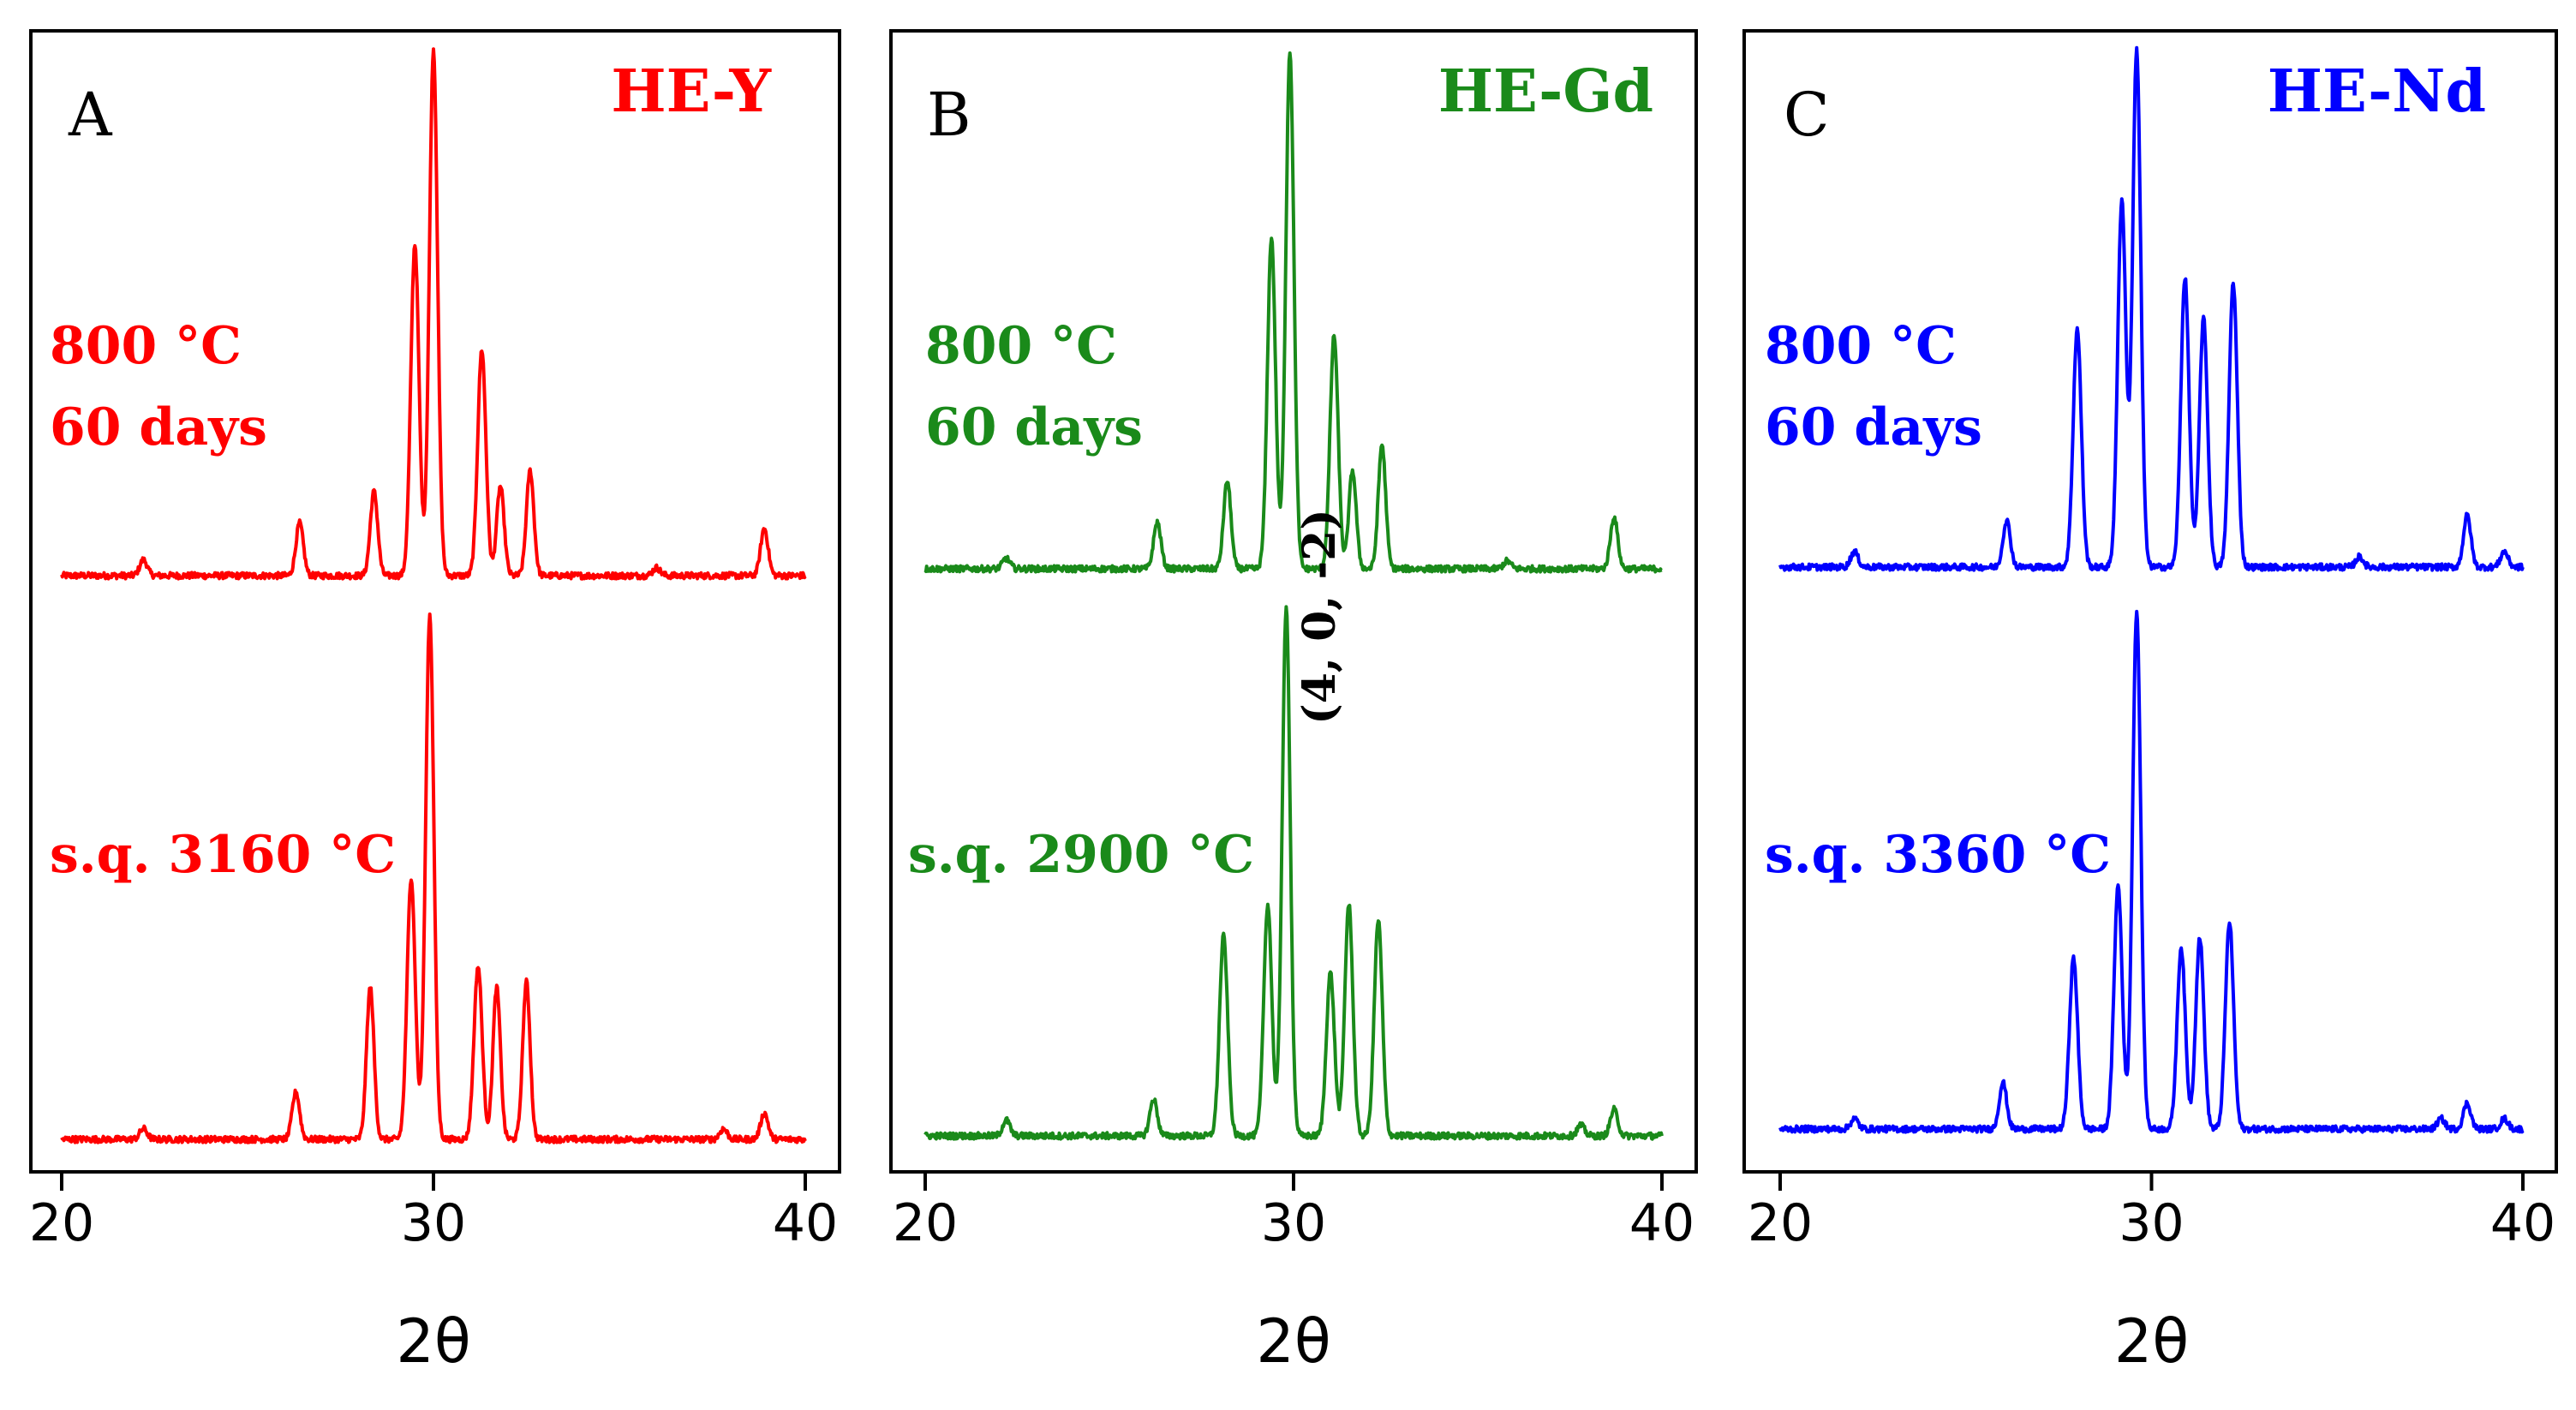 This screenshot has width=2576, height=1410. Describe the element at coordinates (1545, 91) in the screenshot. I see `panel-title: HE-Gd` at that location.